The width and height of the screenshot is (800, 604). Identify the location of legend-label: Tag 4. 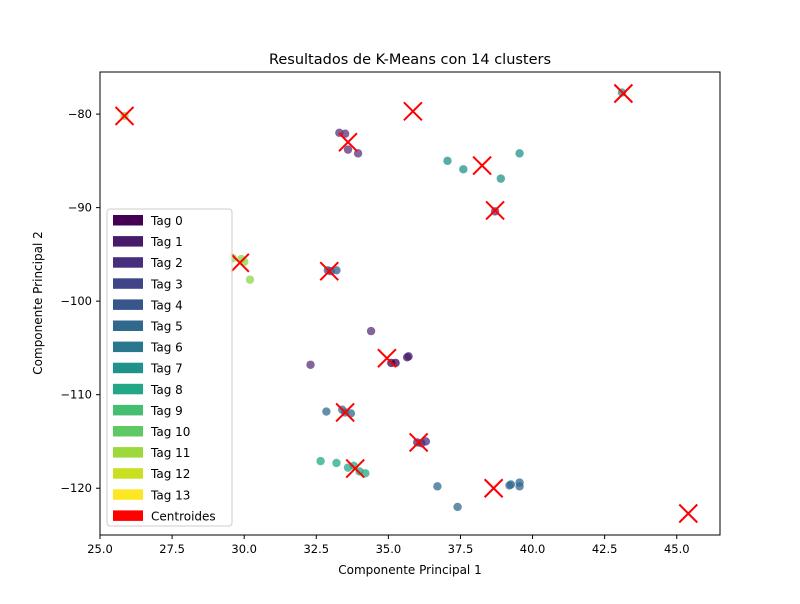
(166, 305).